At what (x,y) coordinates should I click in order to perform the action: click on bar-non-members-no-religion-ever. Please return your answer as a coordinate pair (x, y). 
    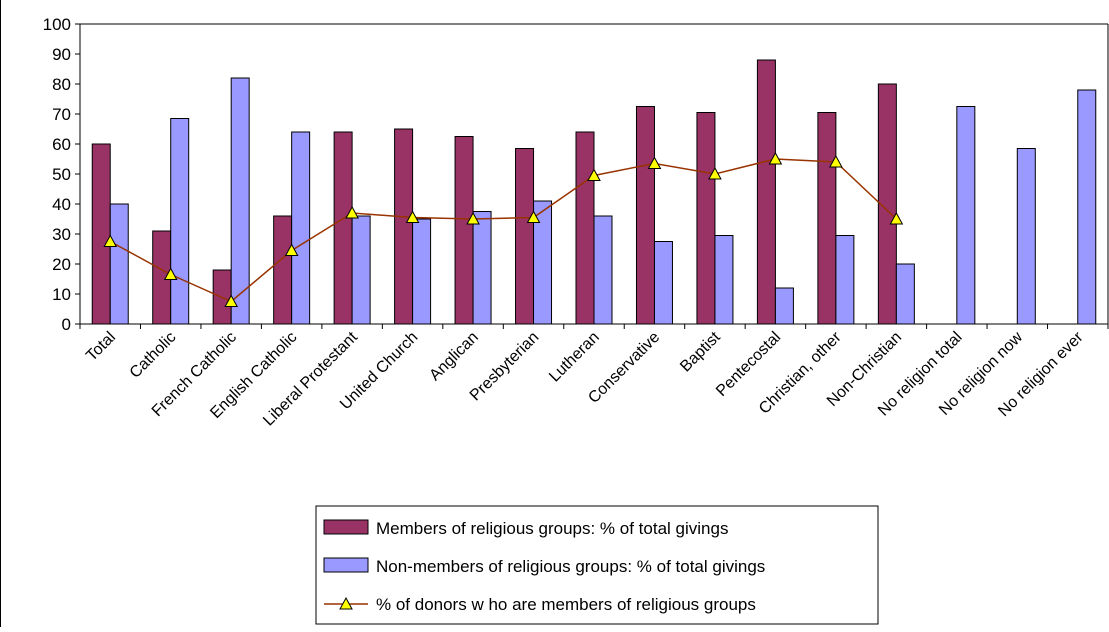
    Looking at the image, I should click on (1087, 207).